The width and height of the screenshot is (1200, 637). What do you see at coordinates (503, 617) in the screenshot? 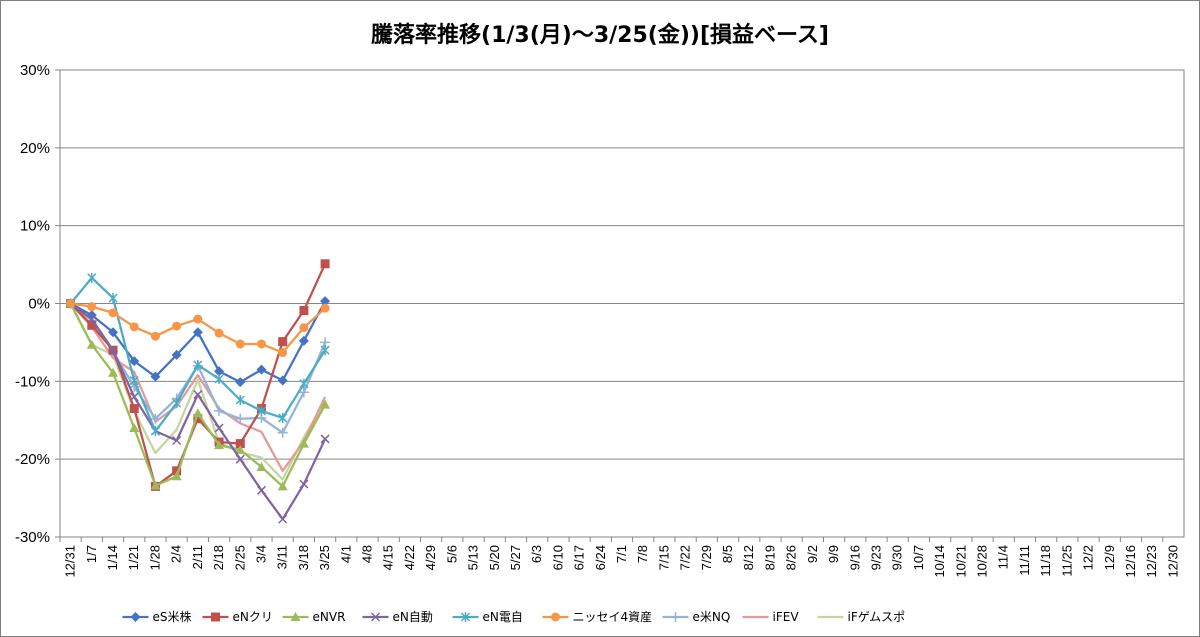
I see `legend-label: eN電自` at bounding box center [503, 617].